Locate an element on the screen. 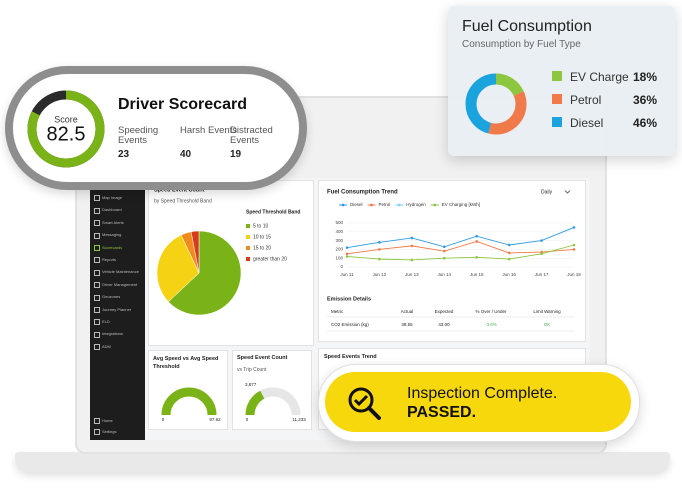 Image resolution: width=682 pixels, height=500 pixels. panel-subtitle: vs Trip Count is located at coordinates (252, 370).